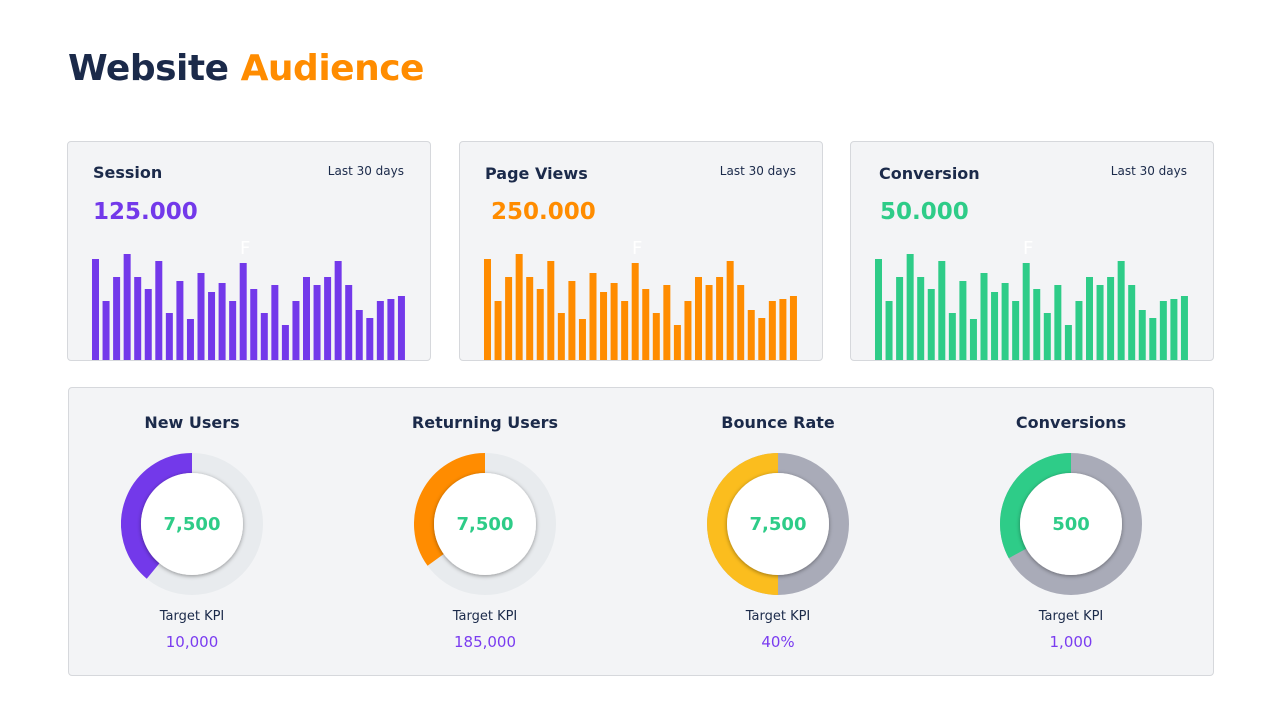 This screenshot has height=720, width=1280. I want to click on kpi-title: Returning Users, so click(485, 422).